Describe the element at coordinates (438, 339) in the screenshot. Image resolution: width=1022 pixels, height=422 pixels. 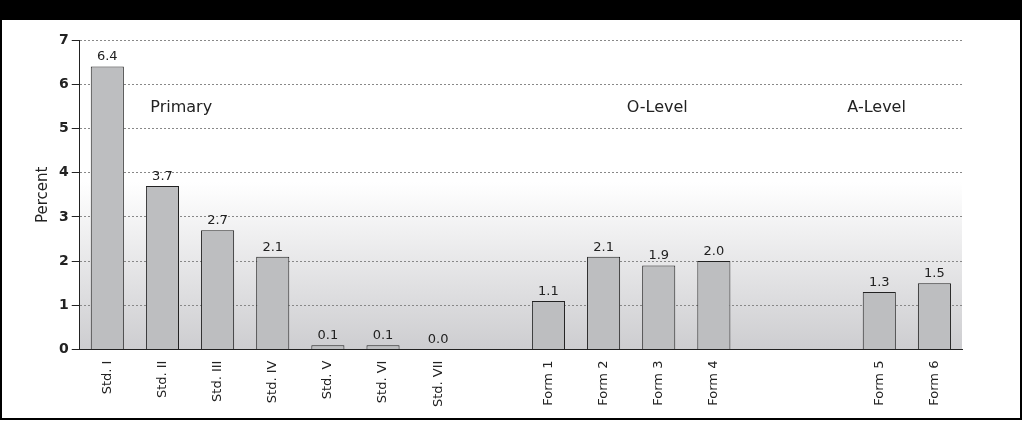
I see `data-label: 0.0` at that location.